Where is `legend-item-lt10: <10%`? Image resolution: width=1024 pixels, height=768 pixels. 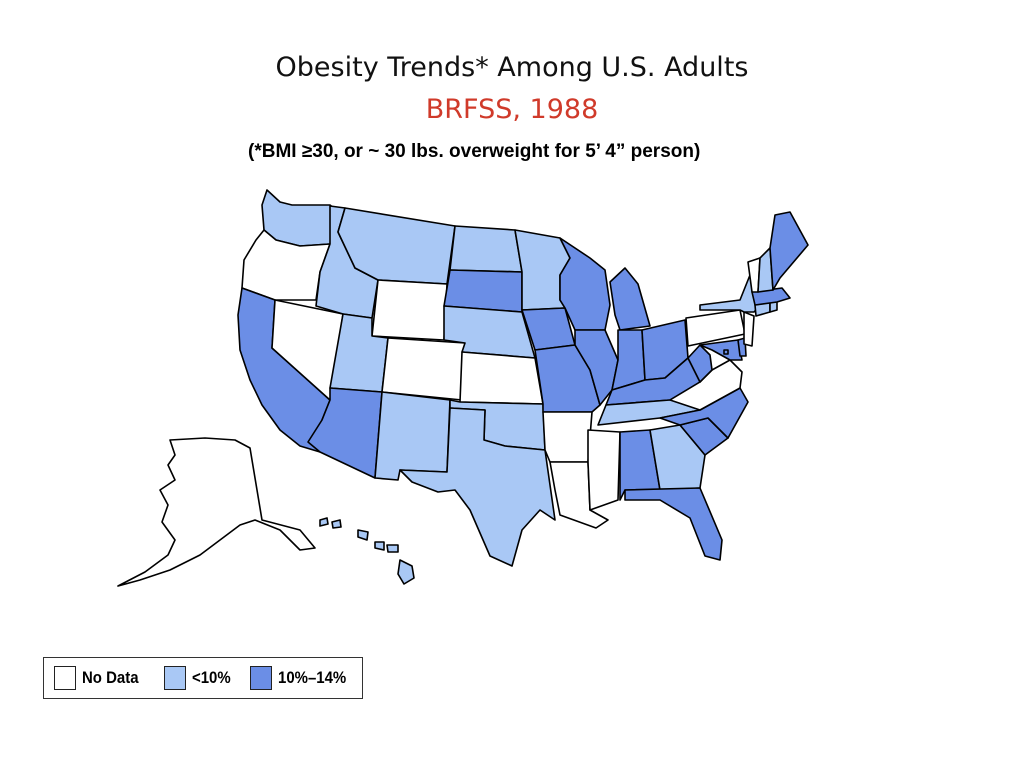
legend-item-lt10: <10% is located at coordinates (200, 678).